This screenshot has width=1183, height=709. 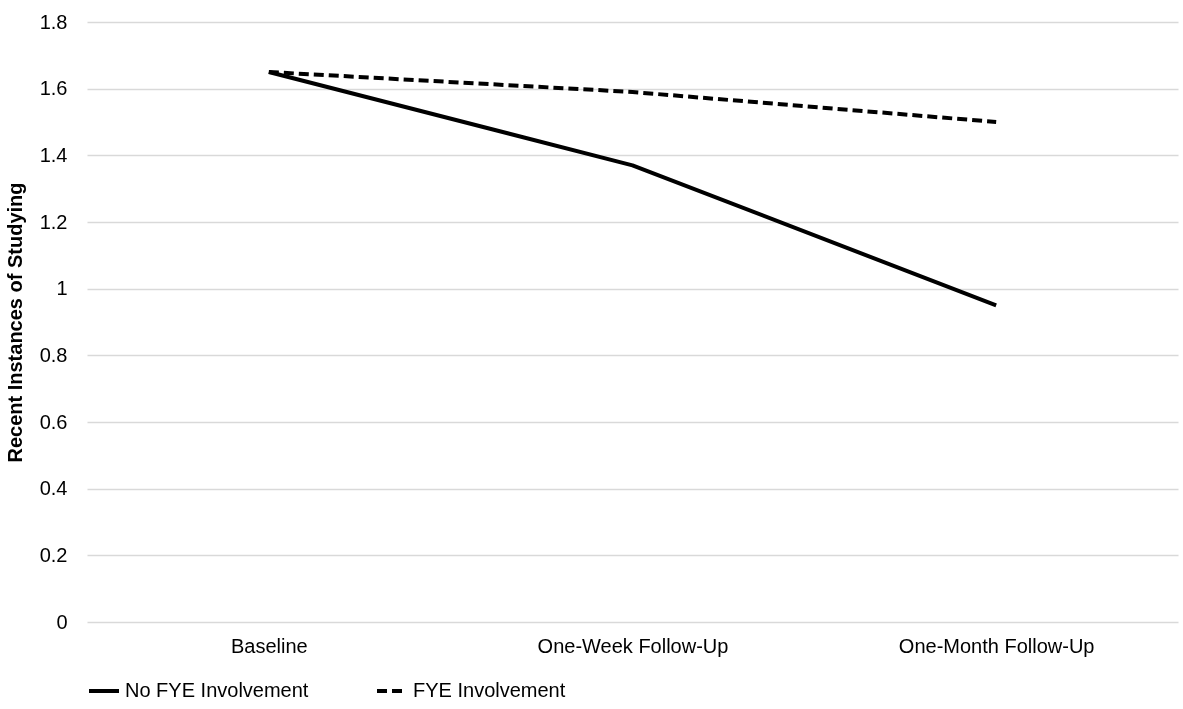 What do you see at coordinates (53, 221) in the screenshot?
I see `y-tick-label: 1.2` at bounding box center [53, 221].